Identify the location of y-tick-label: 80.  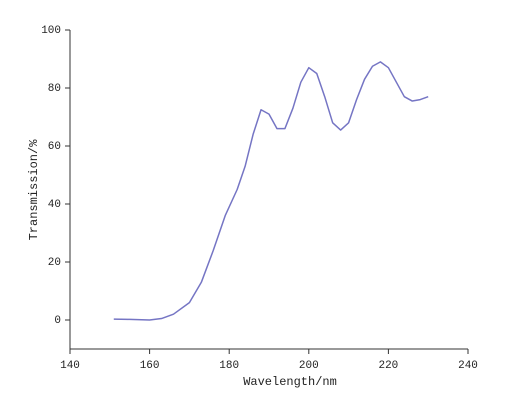
(54, 89).